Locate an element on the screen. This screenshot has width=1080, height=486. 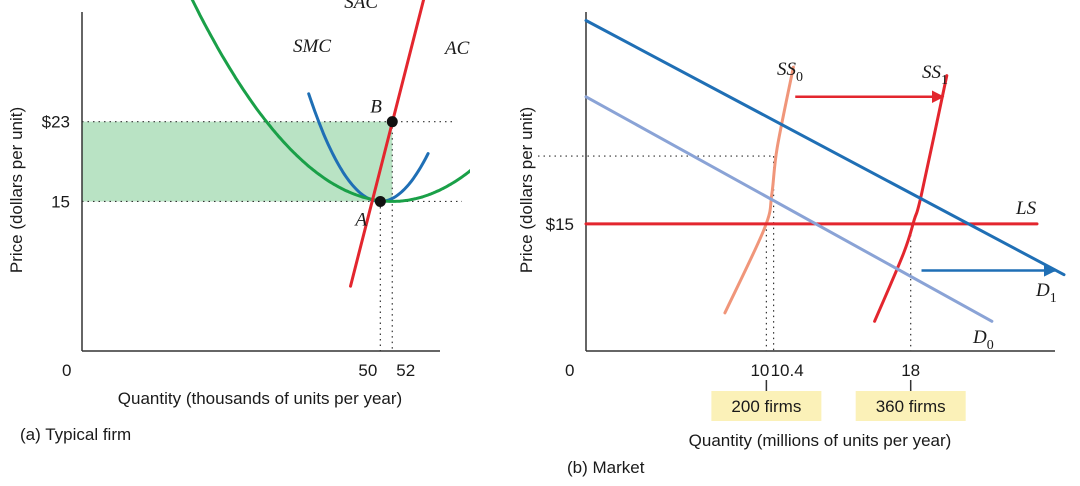
panel-a-x-axis-label: Quantity (thousands of units per year) is located at coordinates (260, 398).